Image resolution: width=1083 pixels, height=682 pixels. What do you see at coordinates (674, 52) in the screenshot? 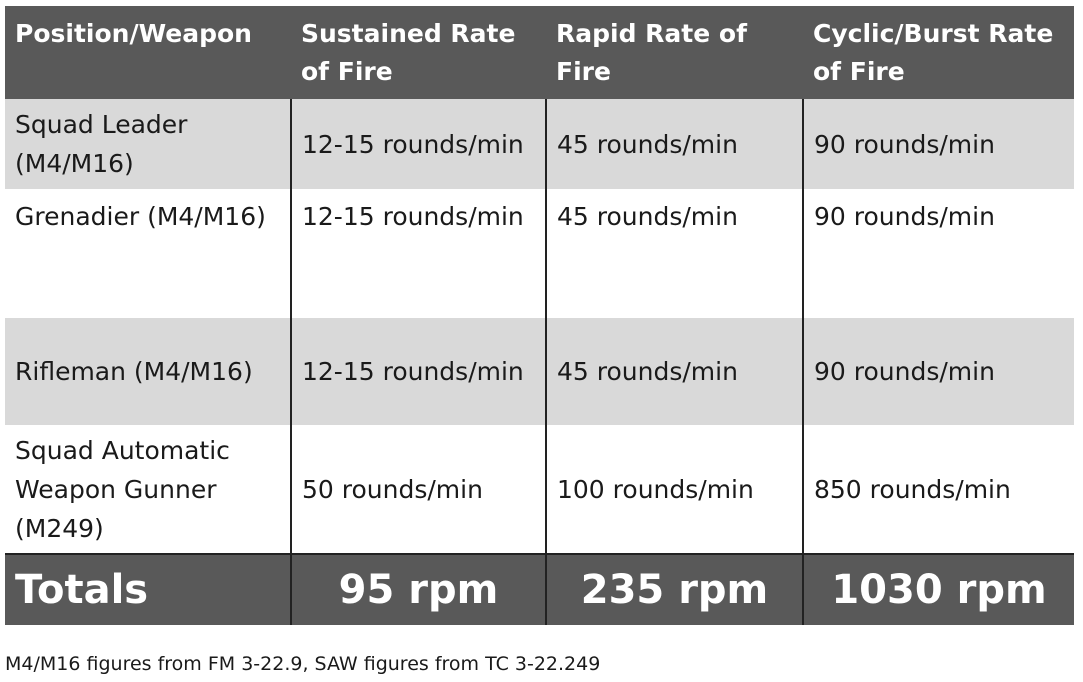
I see `header-rapid-rate: Rapid Rate of Fire` at bounding box center [674, 52].